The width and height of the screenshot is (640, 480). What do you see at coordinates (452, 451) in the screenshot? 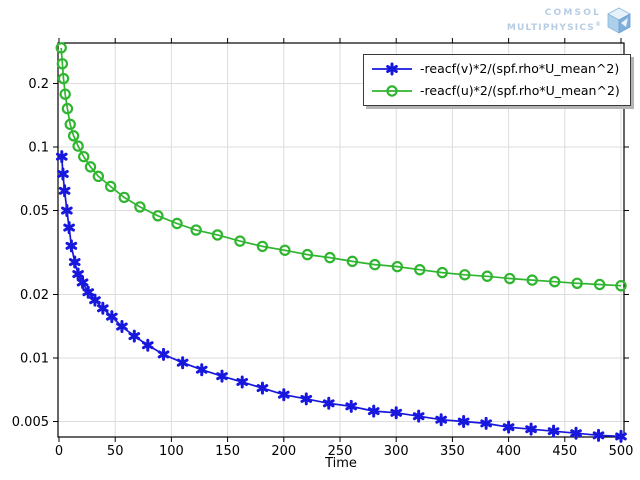
I see `x-tick-label: 350` at bounding box center [452, 451].